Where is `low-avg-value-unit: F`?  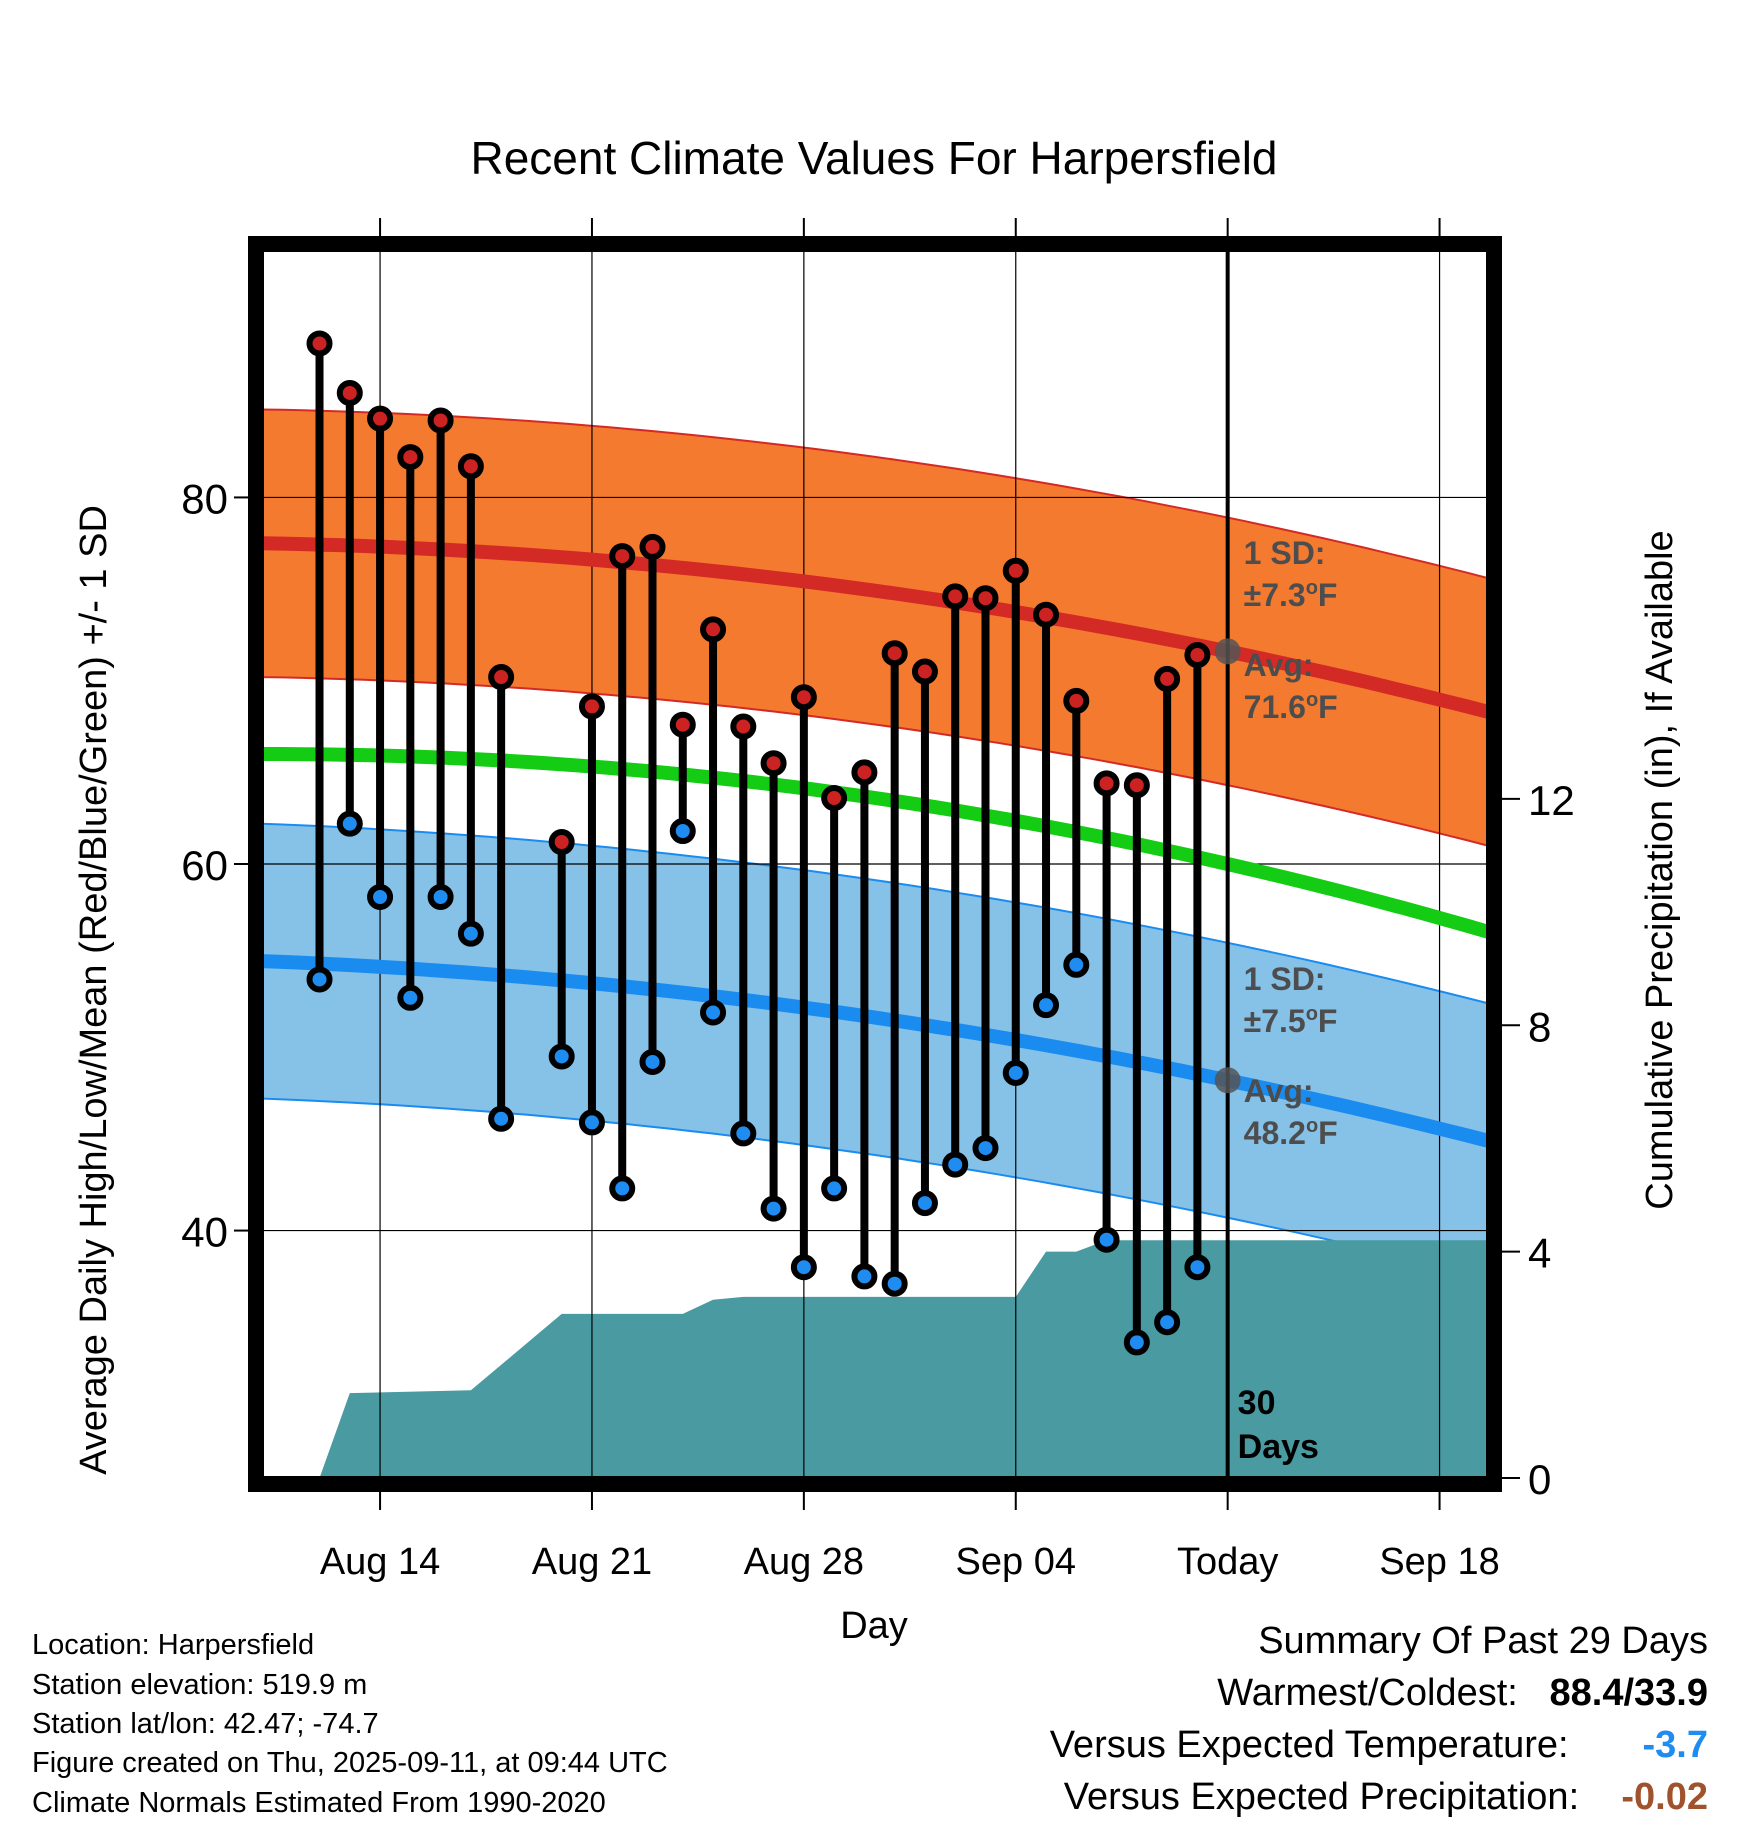
low-avg-value-unit: F is located at coordinates (1328, 1133).